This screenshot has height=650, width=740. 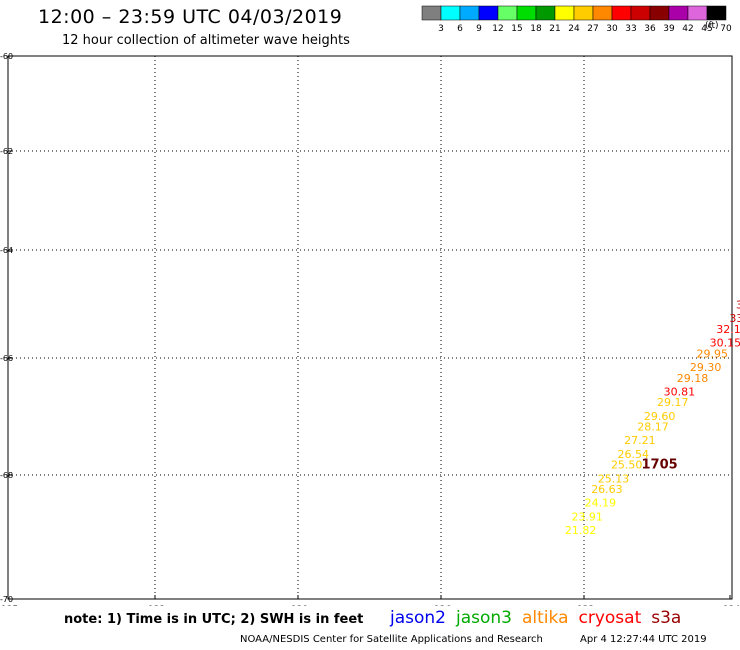 I want to click on color-scale-label: 27, so click(x=592, y=29).